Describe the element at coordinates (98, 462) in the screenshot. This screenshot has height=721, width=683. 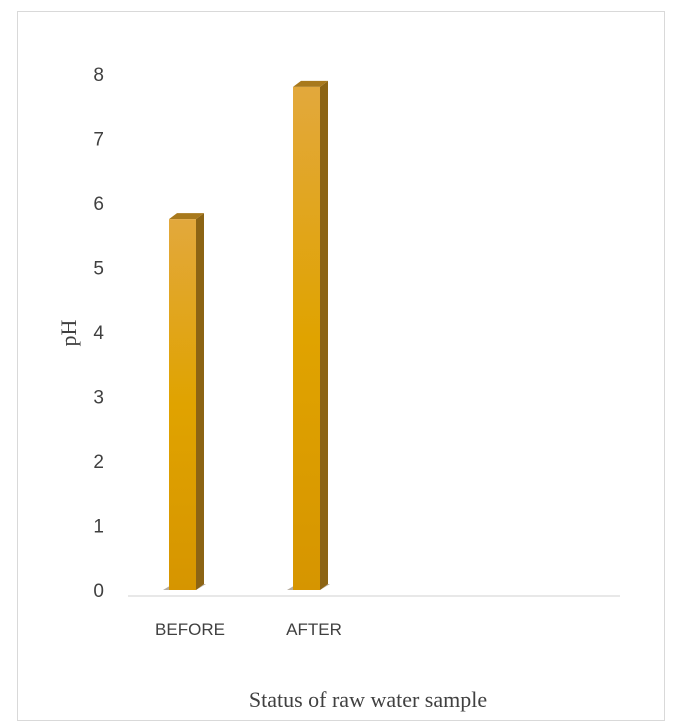
I see `y-tick-label: 2` at that location.